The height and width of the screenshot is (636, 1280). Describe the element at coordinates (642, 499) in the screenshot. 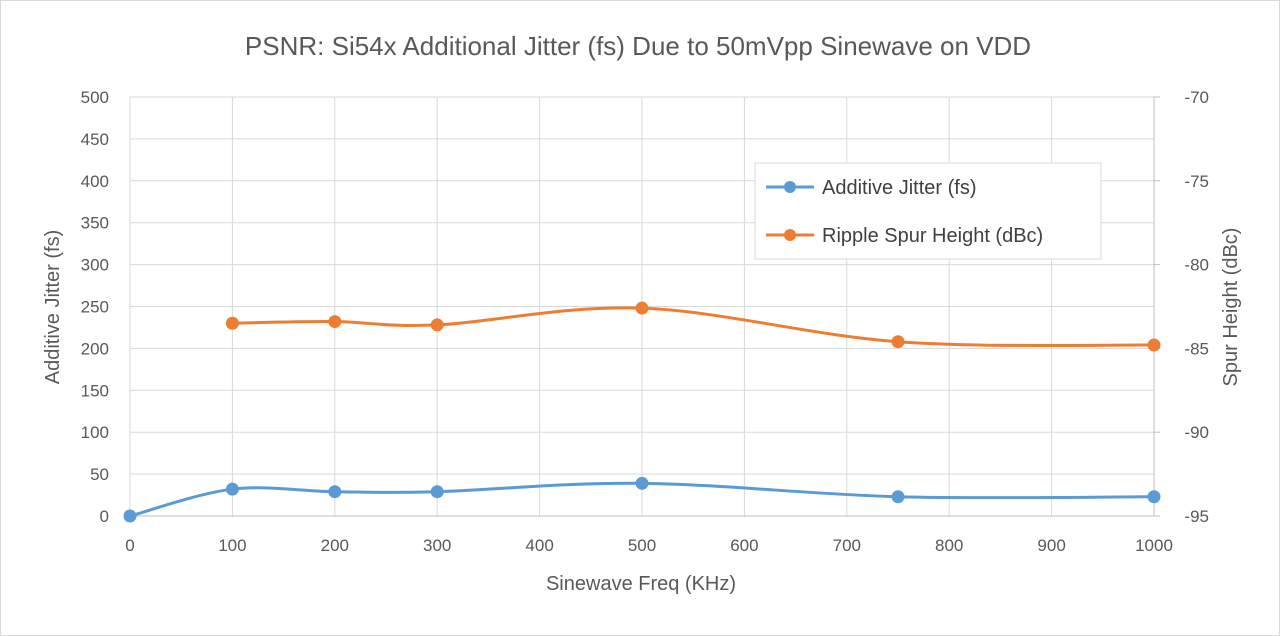

I see `series-line-jitter` at that location.